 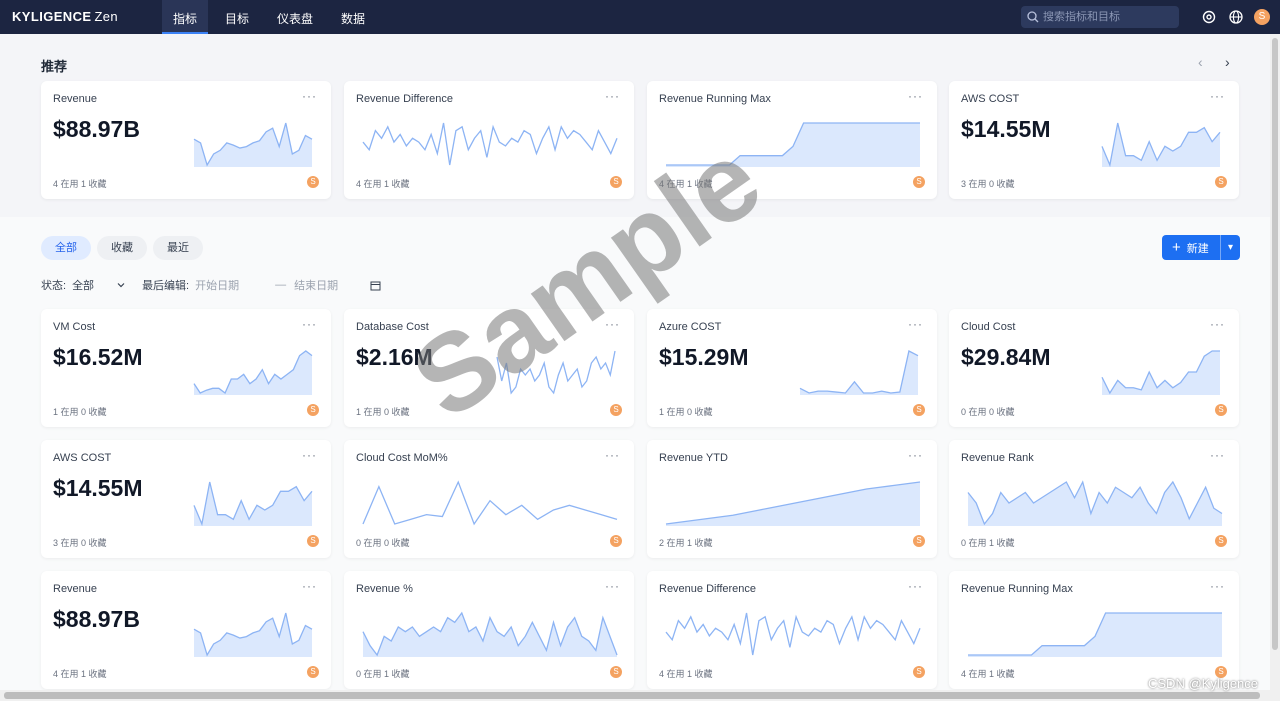 What do you see at coordinates (353, 19) in the screenshot?
I see `nav-item-data: 数据` at bounding box center [353, 19].